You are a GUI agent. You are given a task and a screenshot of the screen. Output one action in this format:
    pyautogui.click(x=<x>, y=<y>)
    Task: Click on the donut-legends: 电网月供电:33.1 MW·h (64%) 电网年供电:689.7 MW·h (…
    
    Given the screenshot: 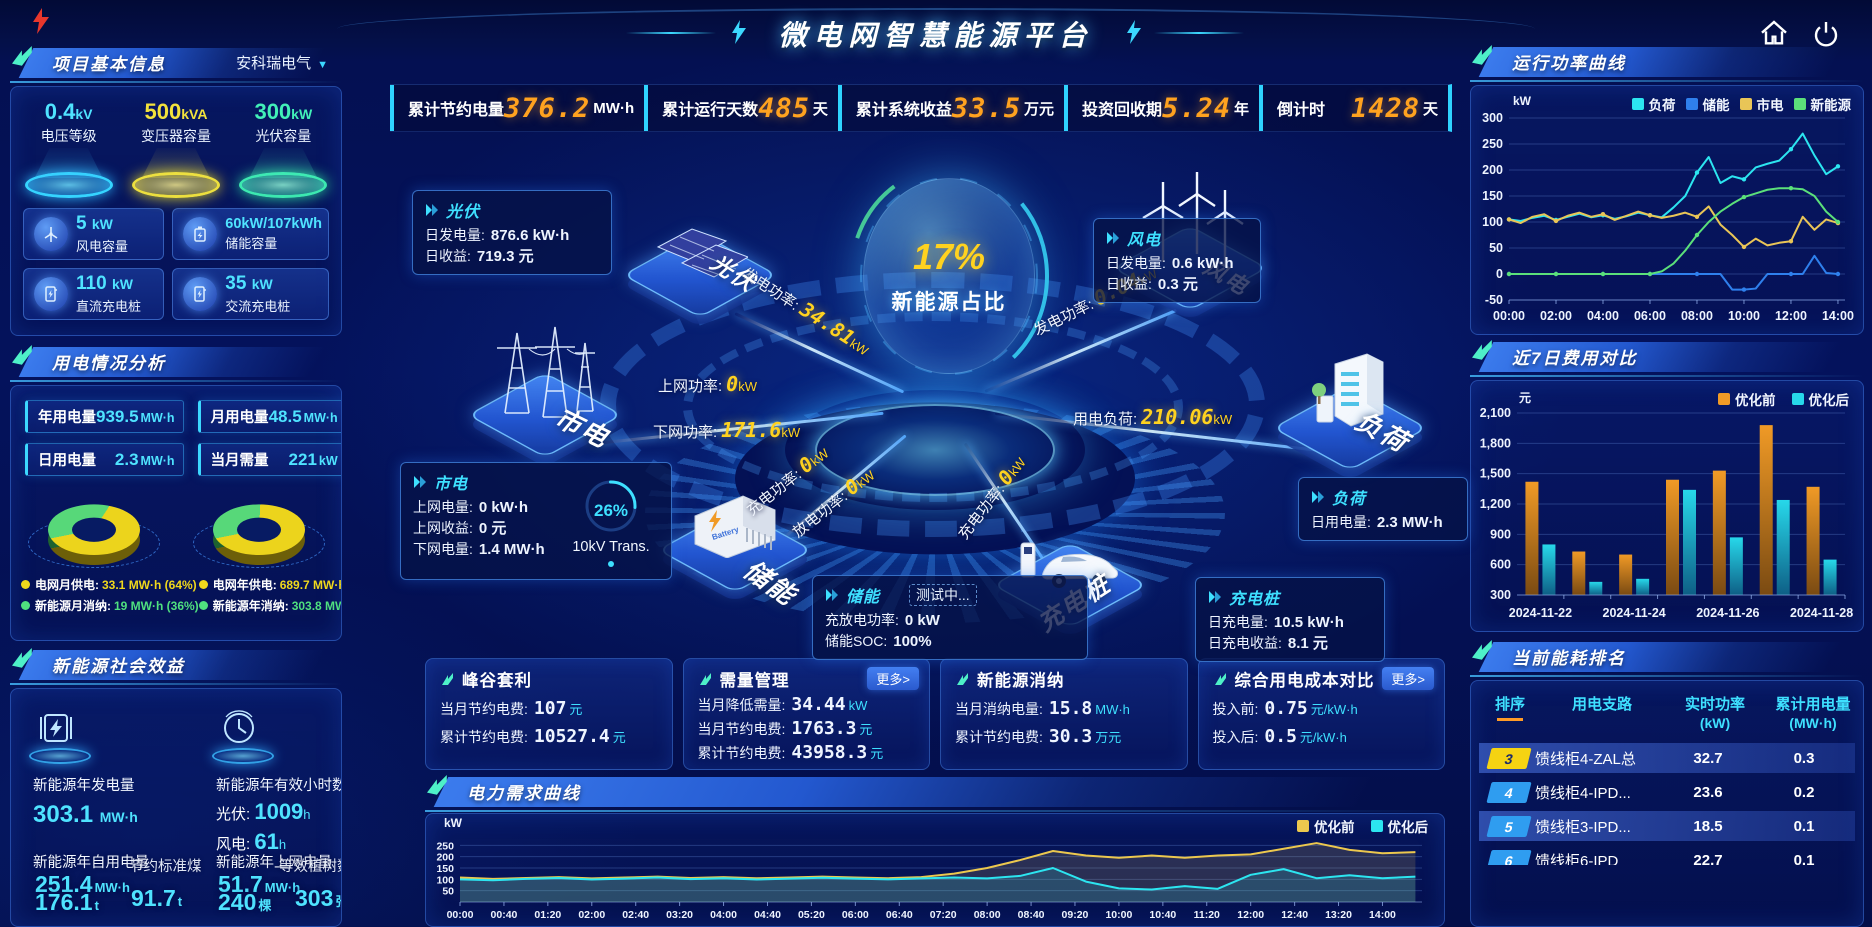 What is the action you would take?
    pyautogui.click(x=176, y=590)
    